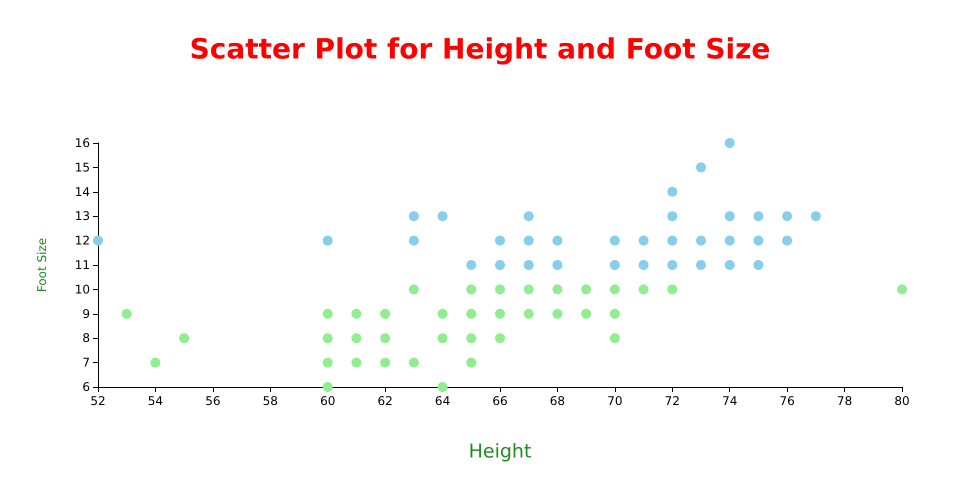  Describe the element at coordinates (82, 216) in the screenshot. I see `y-tick-label: 13` at that location.